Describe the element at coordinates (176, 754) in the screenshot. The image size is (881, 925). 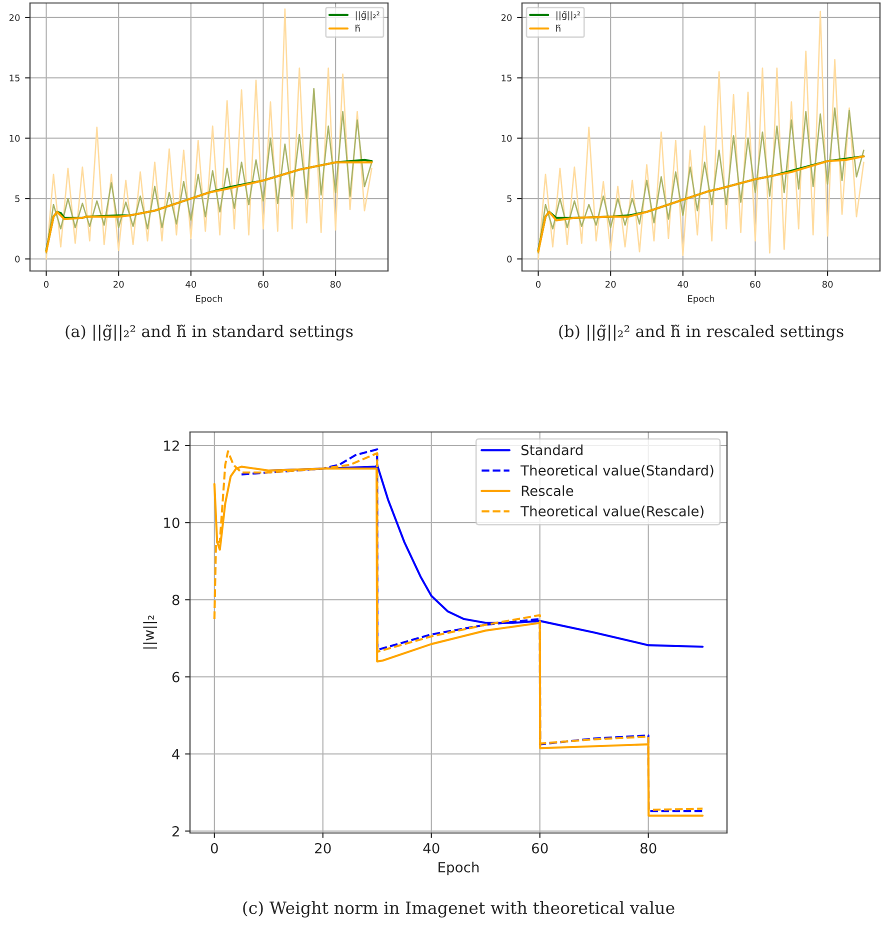
I see `y-tick-label: 4` at that location.